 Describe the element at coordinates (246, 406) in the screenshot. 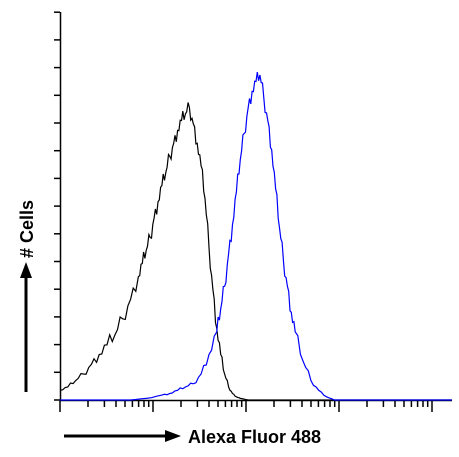

I see `x-axis-ticks` at that location.